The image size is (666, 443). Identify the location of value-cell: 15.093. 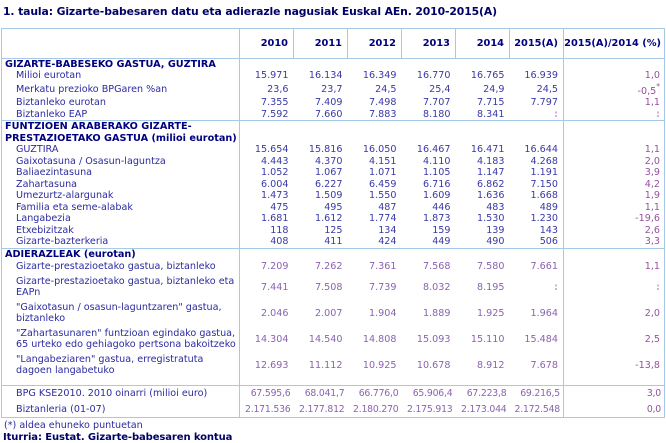
(433, 339).